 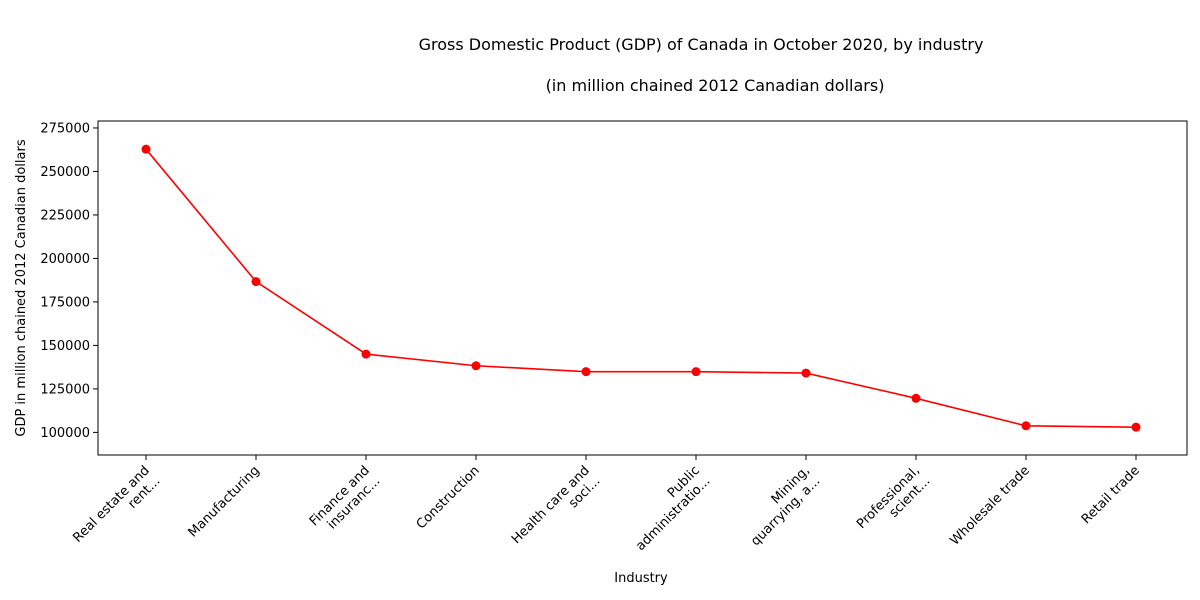 I want to click on x-axis-label: Industry, so click(x=641, y=578).